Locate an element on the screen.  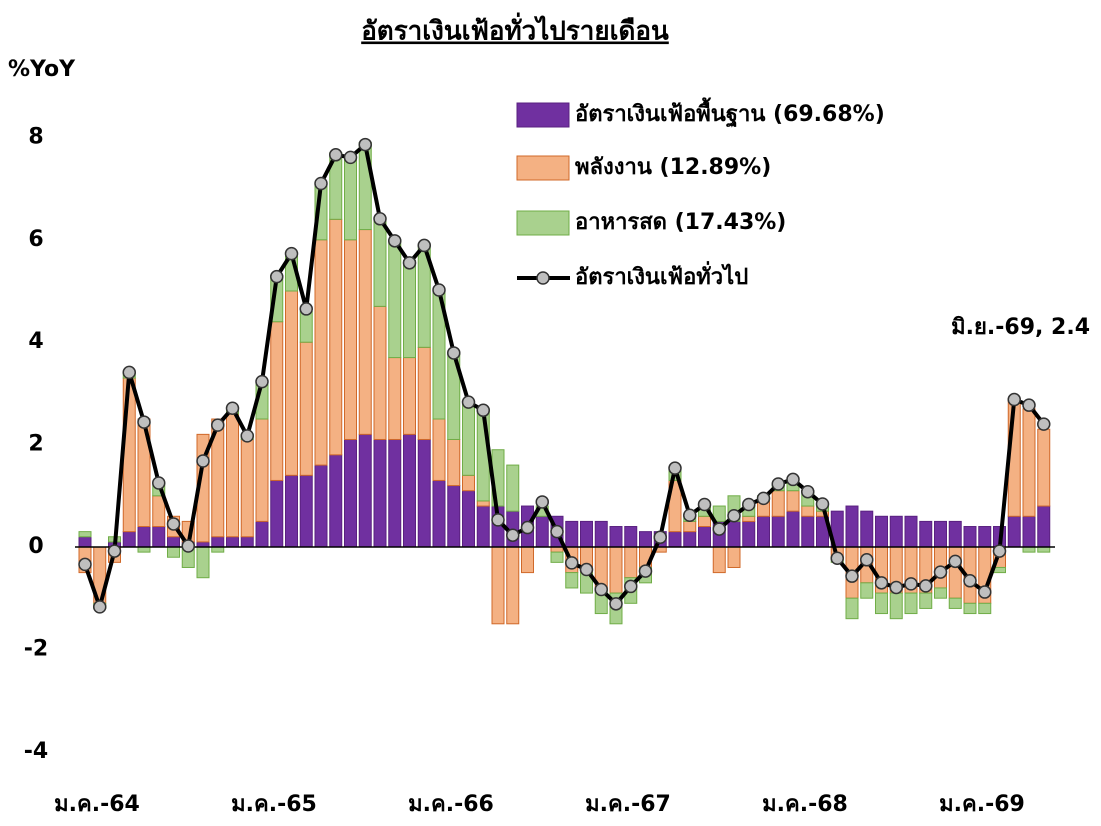
y-tick-label: 0 is located at coordinates (35, 546).